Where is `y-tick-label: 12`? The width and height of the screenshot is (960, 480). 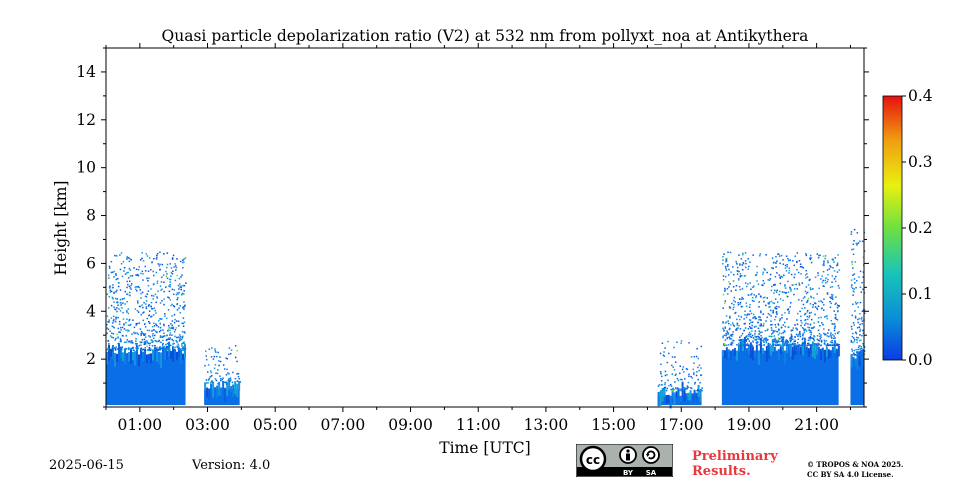
y-tick-label: 12 is located at coordinates (86, 120).